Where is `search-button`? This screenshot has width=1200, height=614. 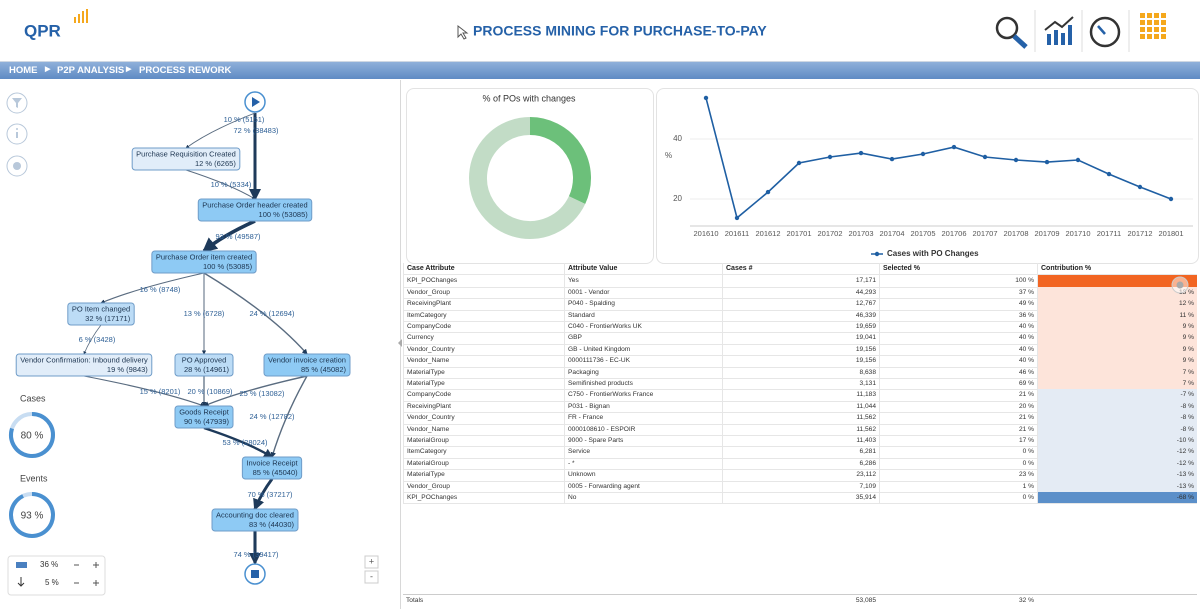 search-button is located at coordinates (1011, 32).